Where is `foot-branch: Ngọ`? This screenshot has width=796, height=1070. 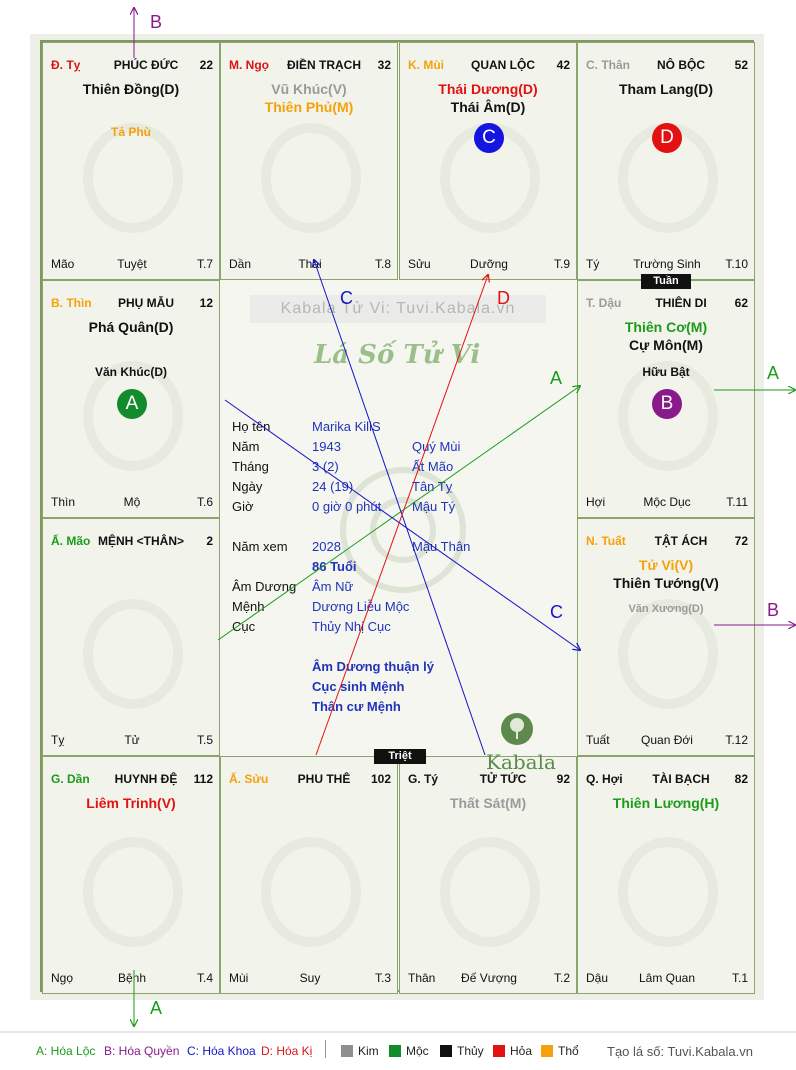
foot-branch: Ngọ is located at coordinates (62, 978).